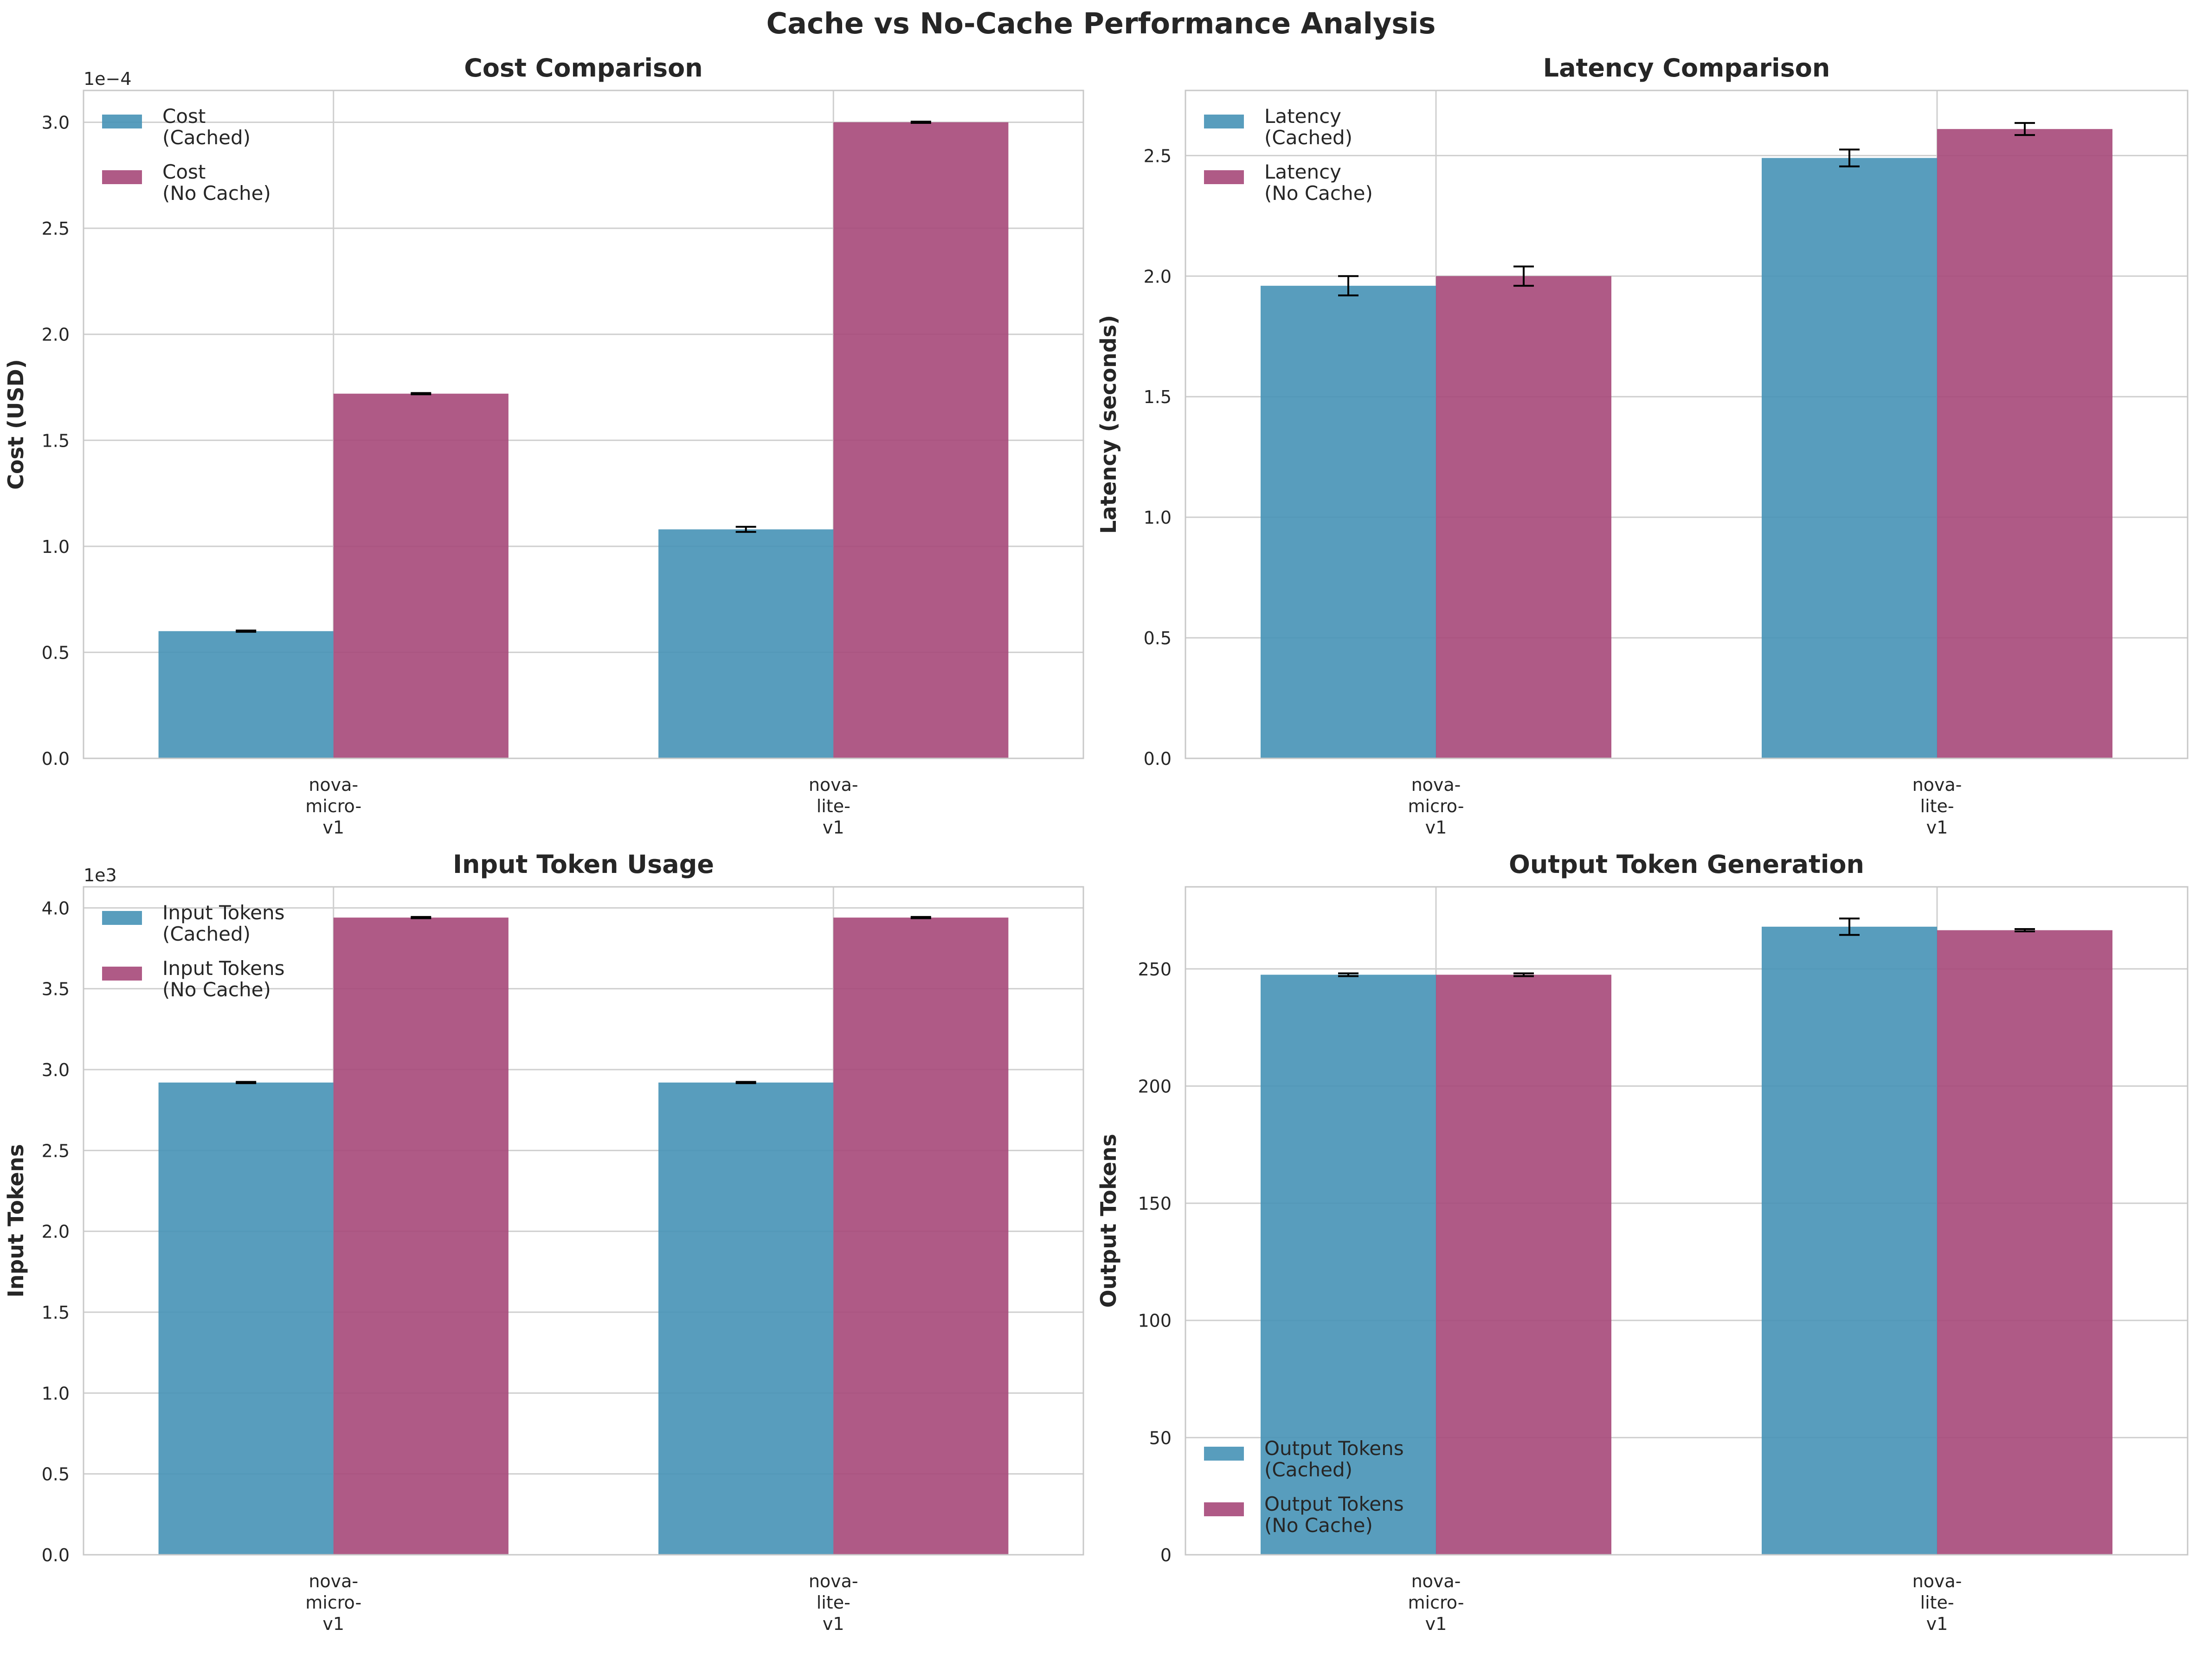 The height and width of the screenshot is (1680, 2202). I want to click on y-tick-label: 3.5, so click(56, 989).